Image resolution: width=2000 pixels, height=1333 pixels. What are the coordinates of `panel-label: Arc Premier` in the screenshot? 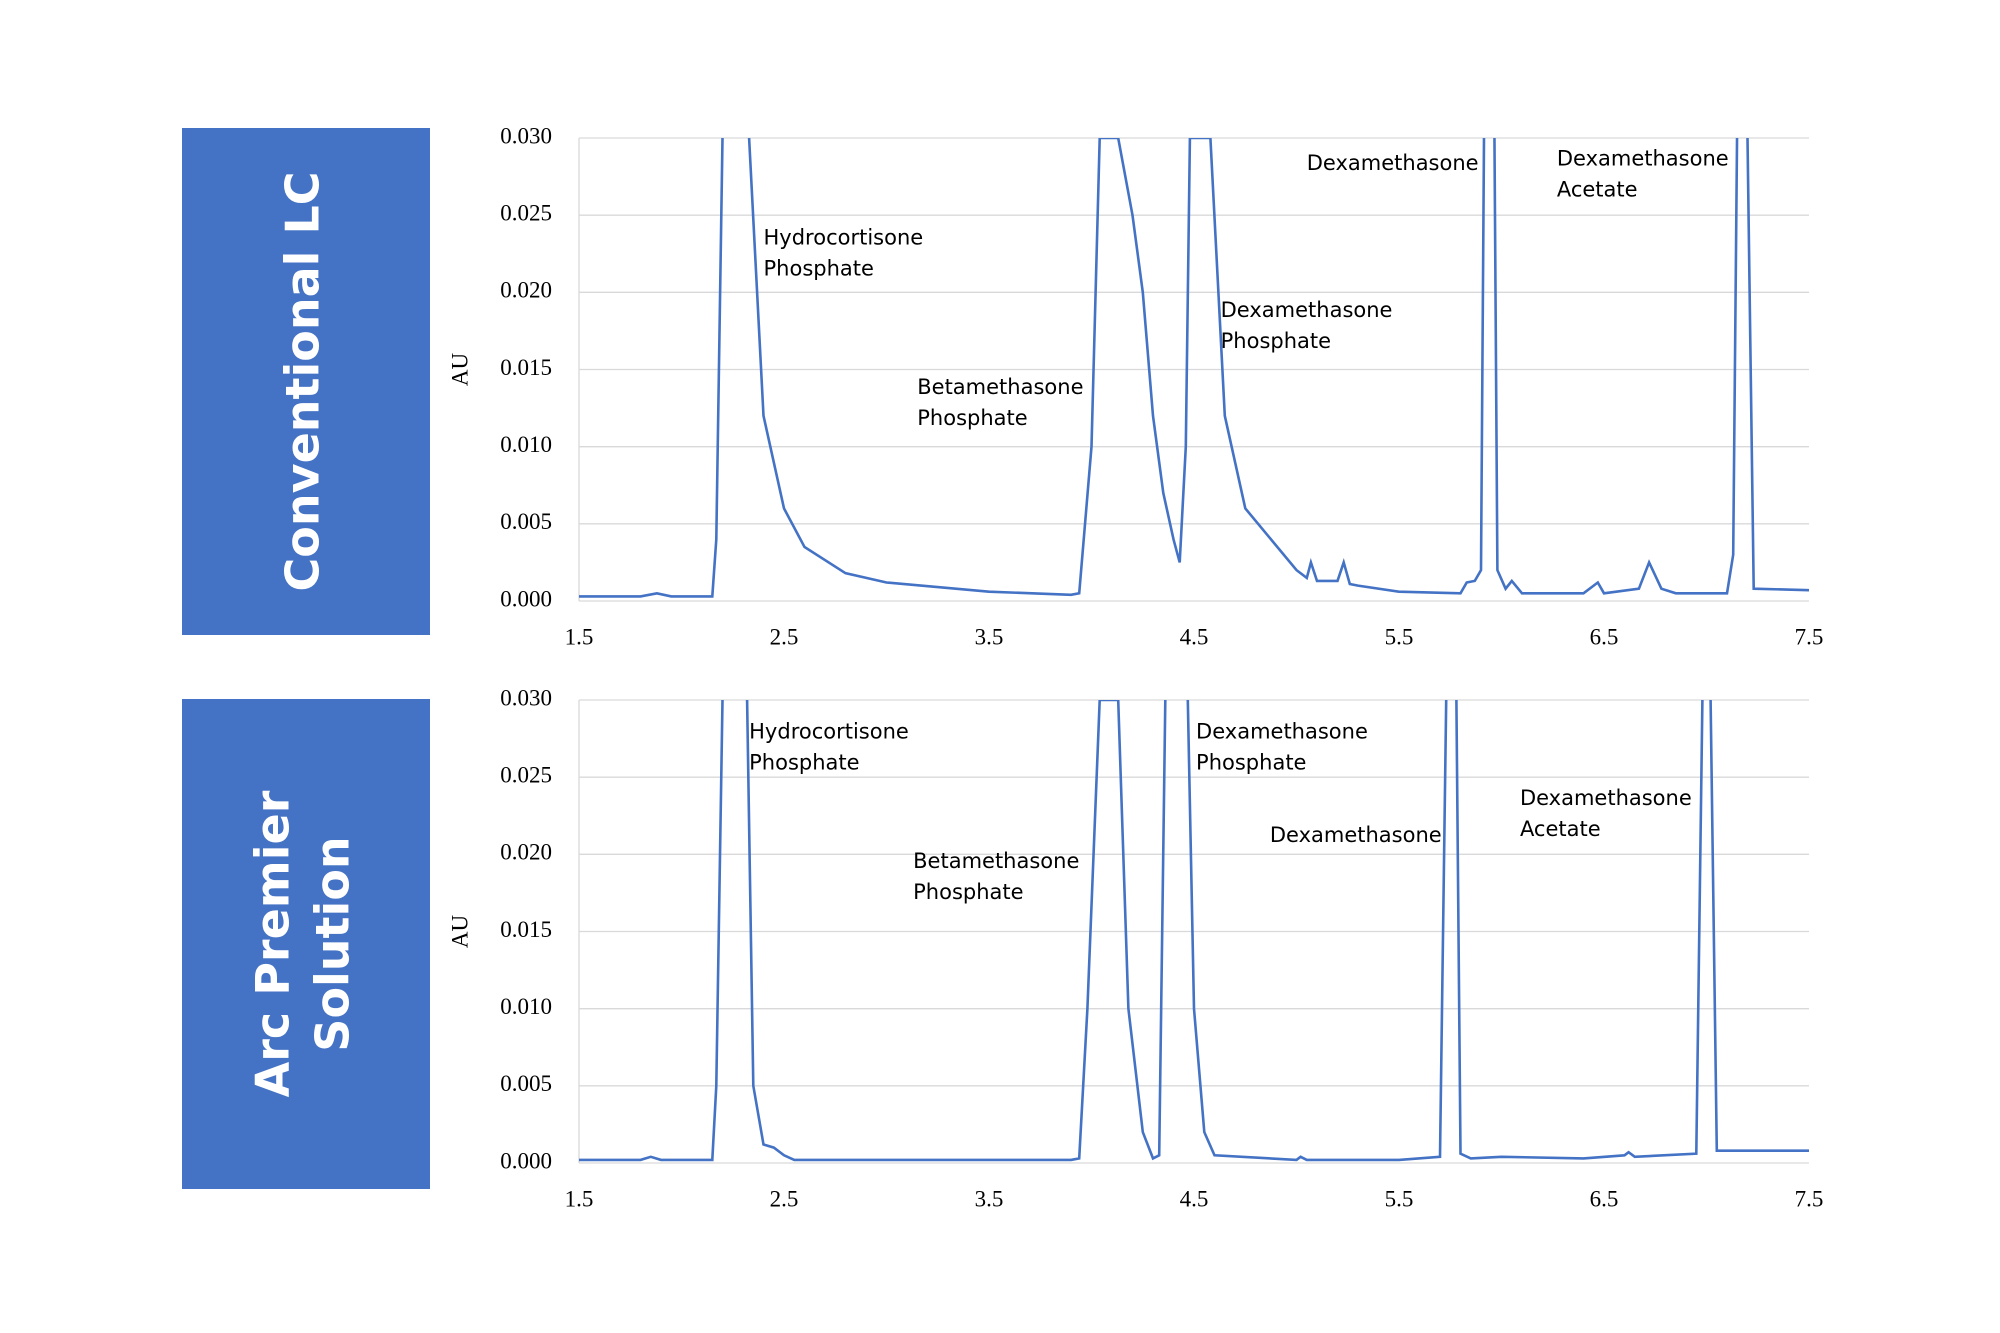 It's located at (273, 943).